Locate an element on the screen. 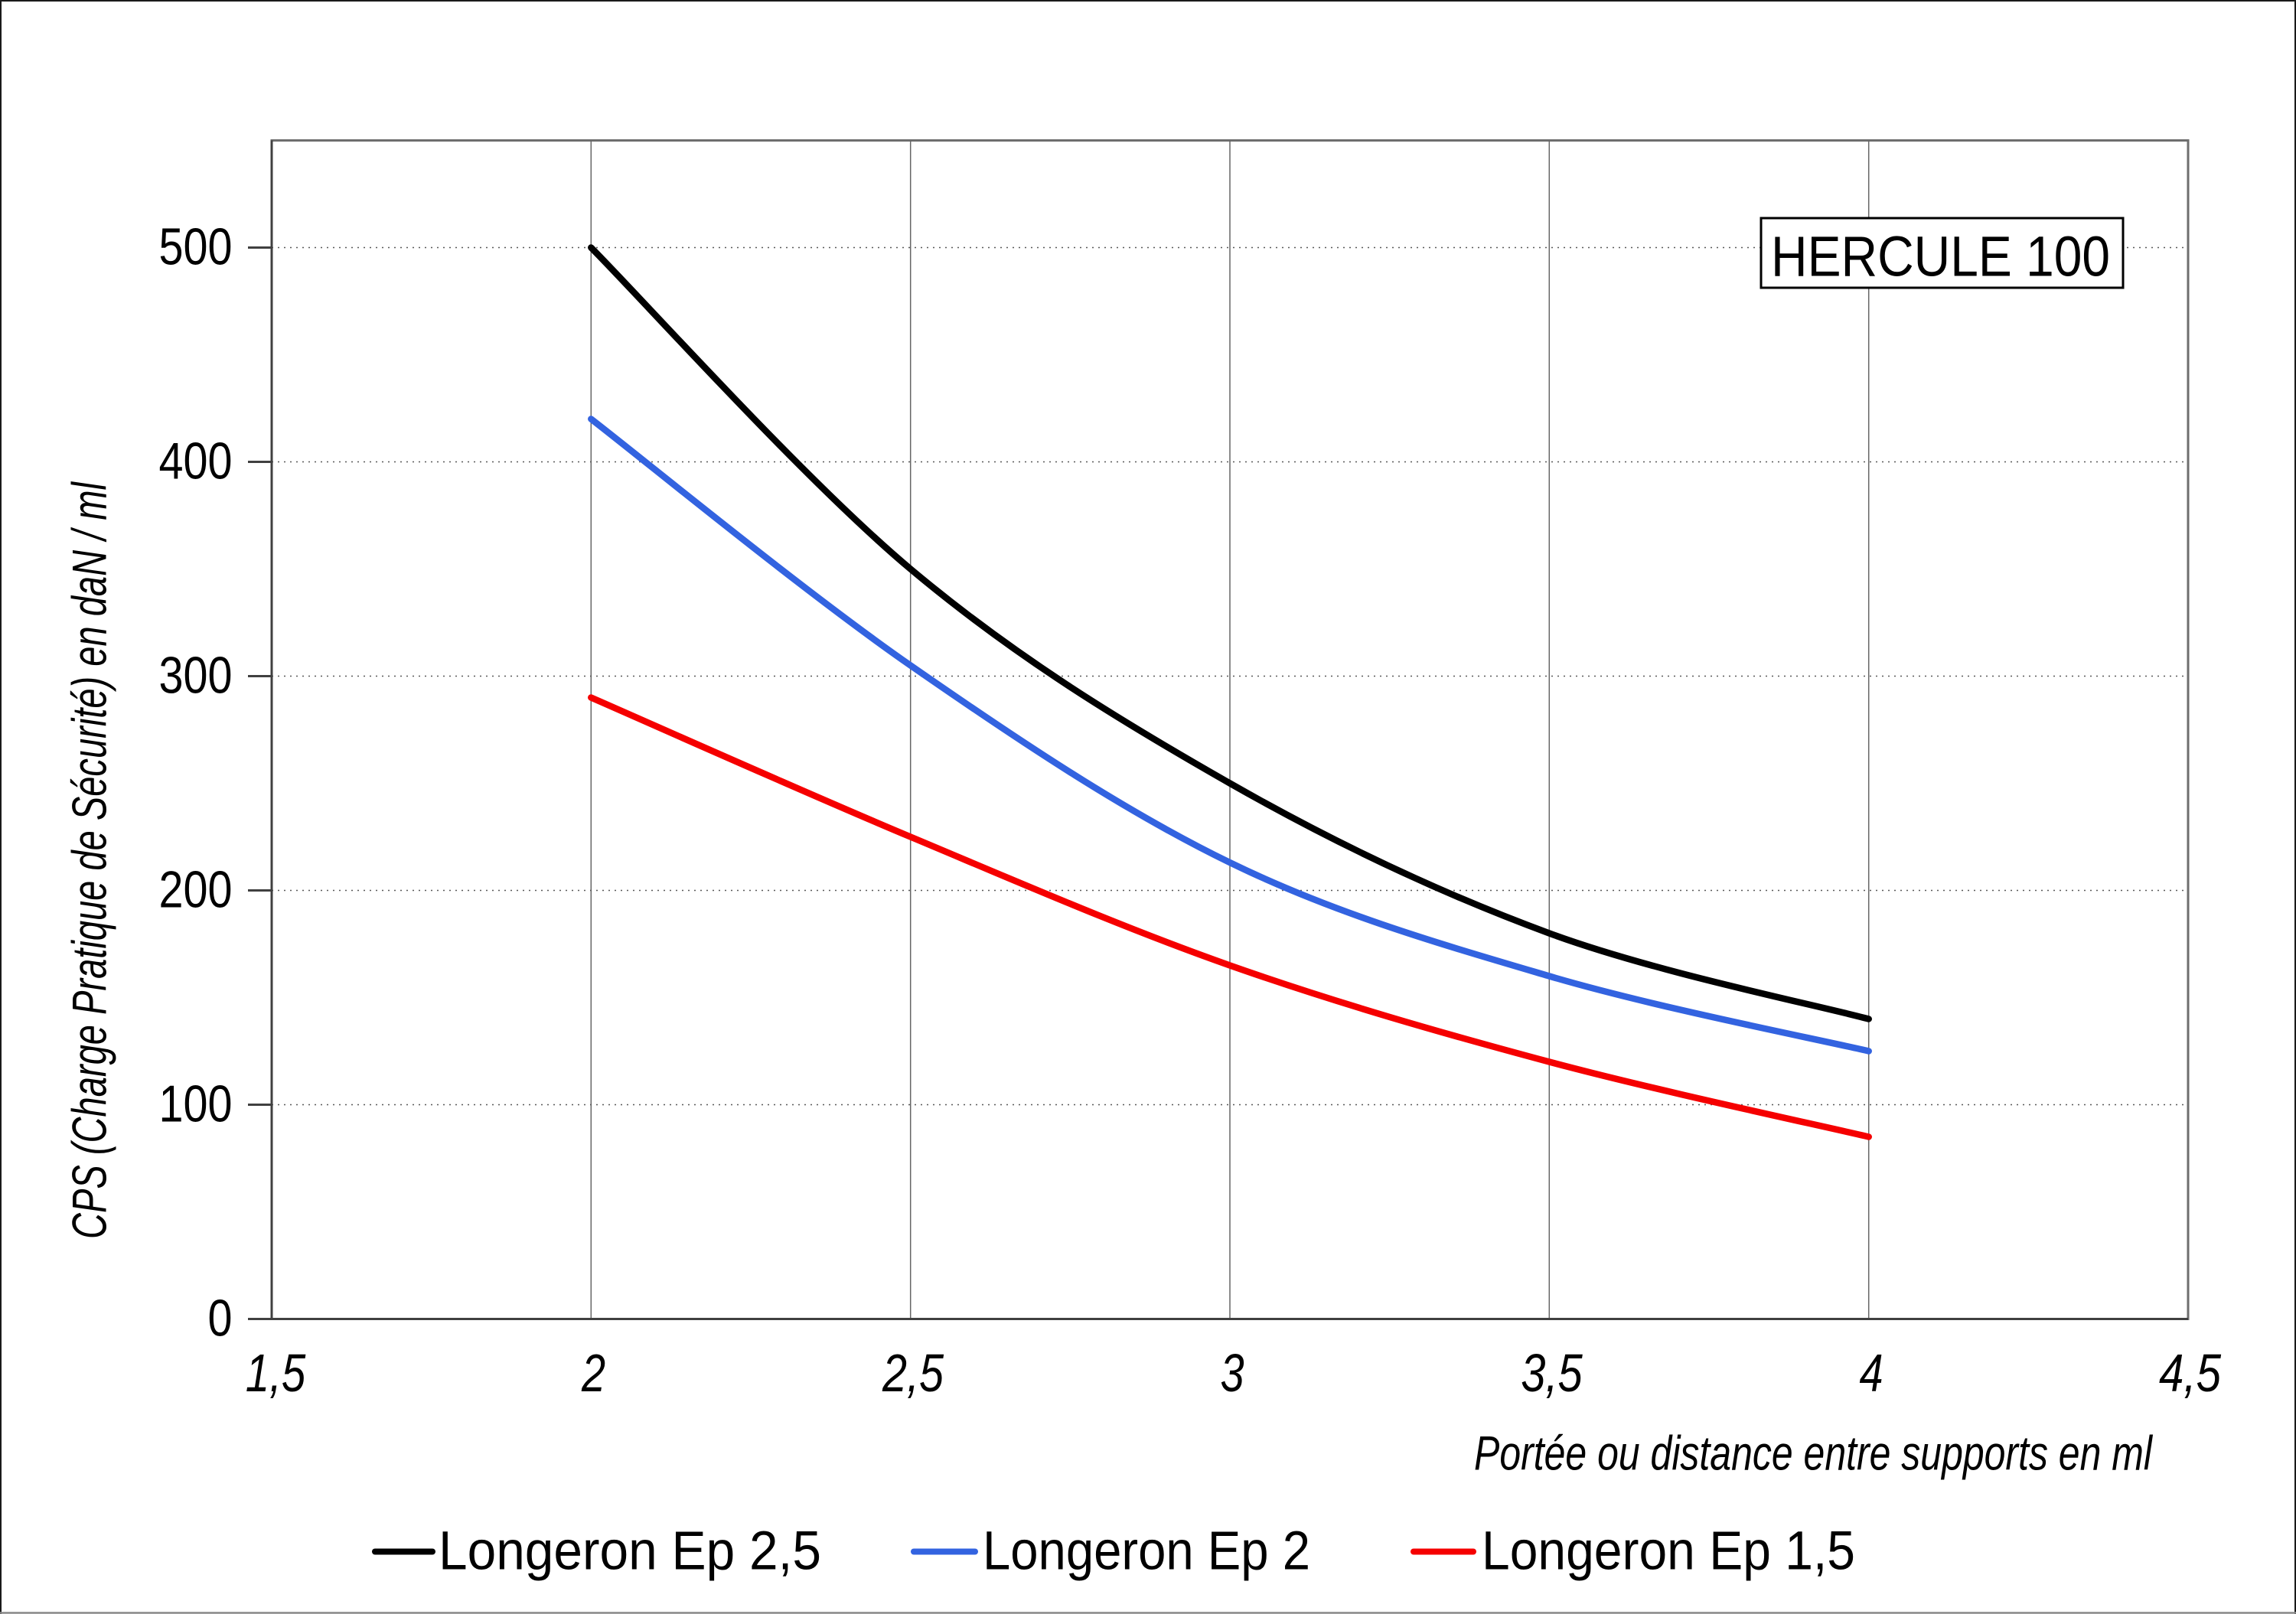 Image resolution: width=2296 pixels, height=1614 pixels. svg-text: 400 is located at coordinates (196, 461).